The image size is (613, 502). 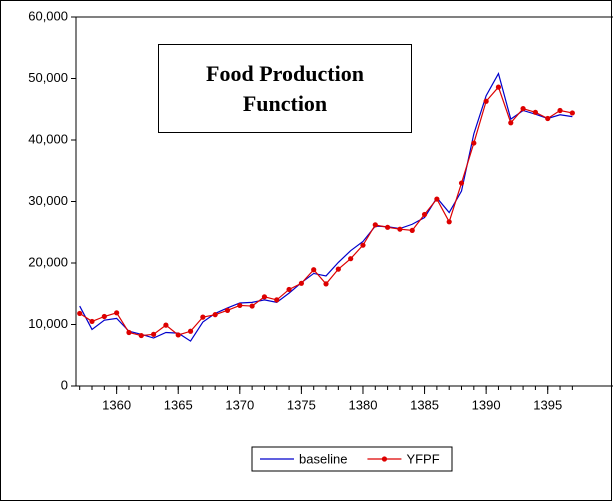 What do you see at coordinates (424, 404) in the screenshot?
I see `x-tick-label: 1385` at bounding box center [424, 404].